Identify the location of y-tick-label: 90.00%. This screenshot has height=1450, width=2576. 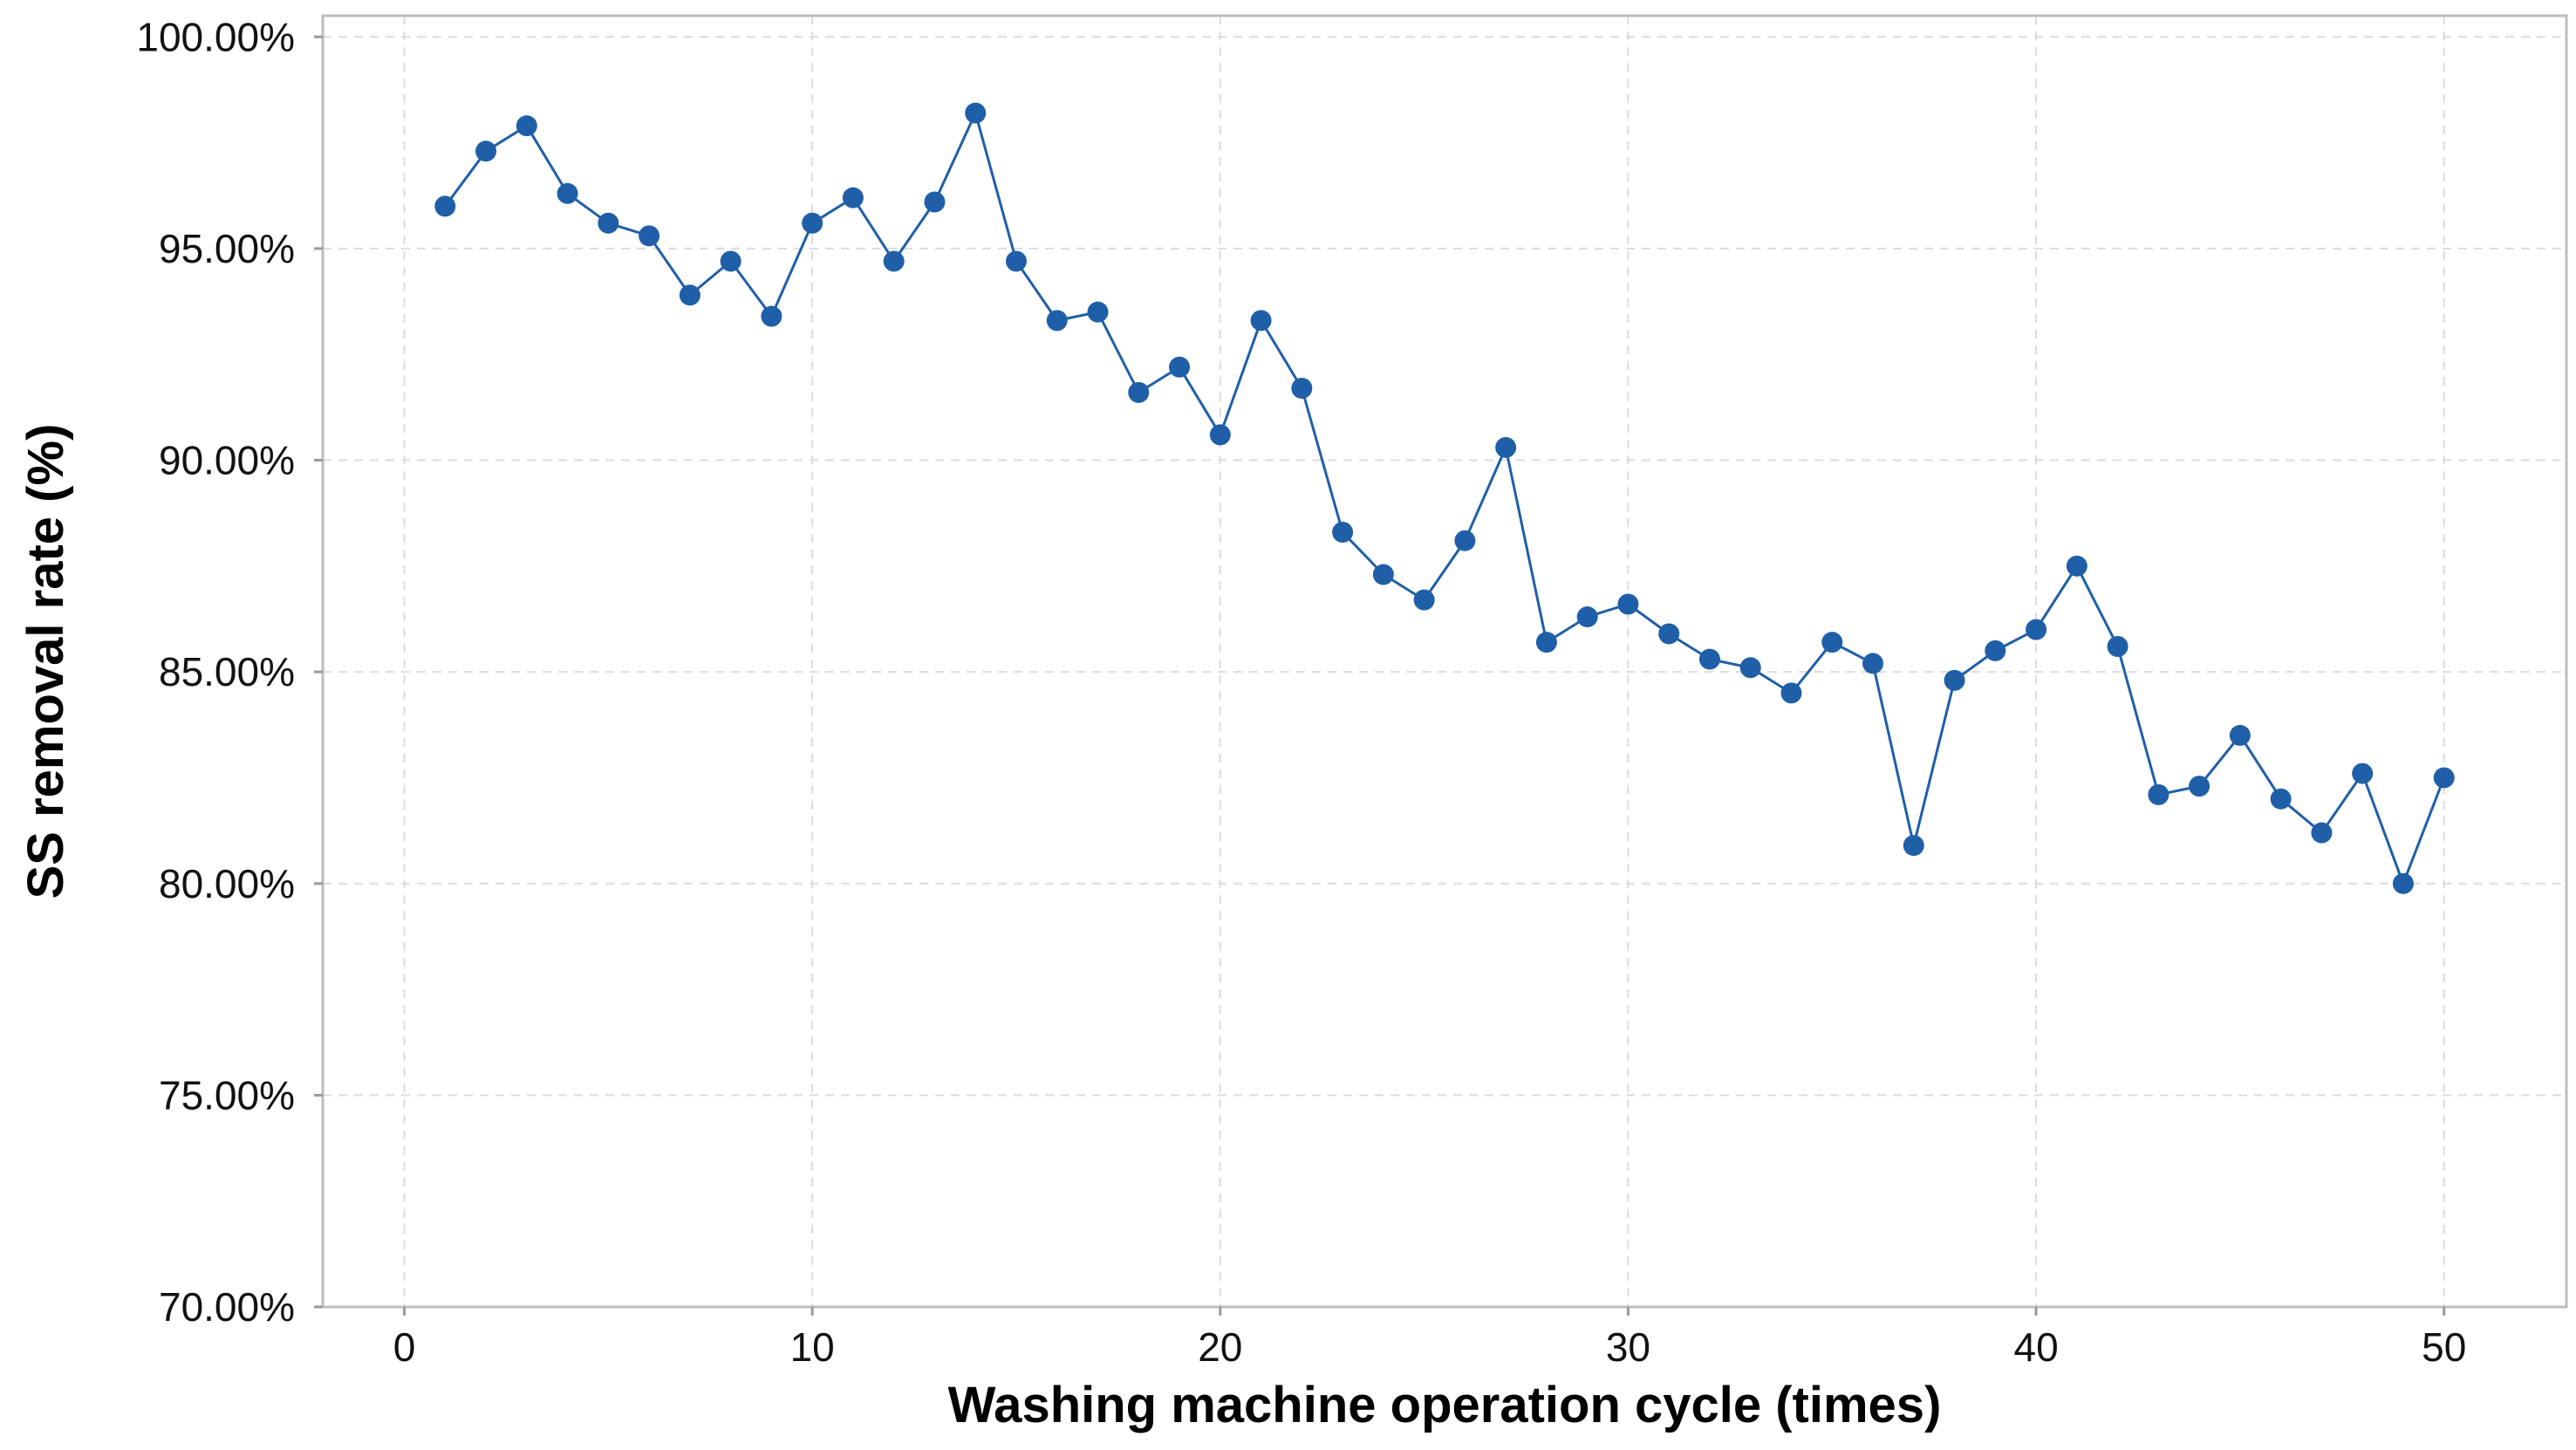
(227, 460).